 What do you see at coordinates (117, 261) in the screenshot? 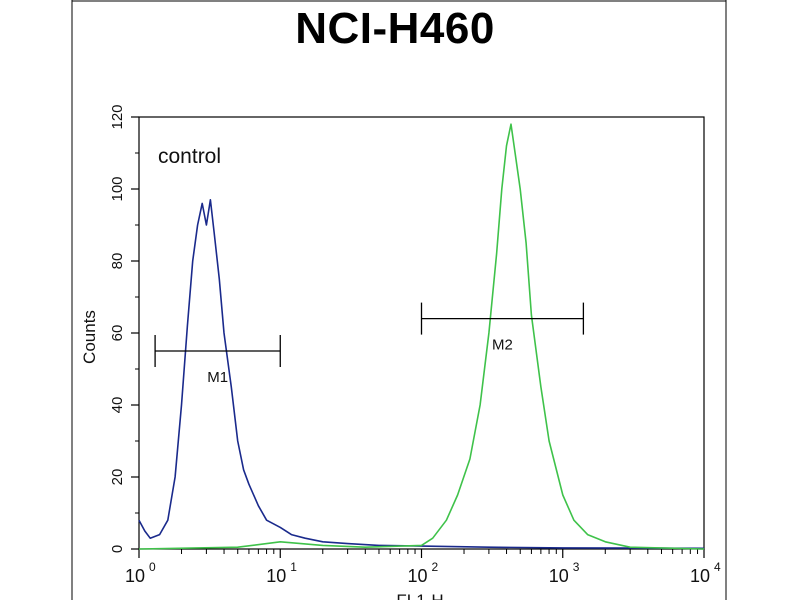
I see `y-tick-label: 80` at bounding box center [117, 261].